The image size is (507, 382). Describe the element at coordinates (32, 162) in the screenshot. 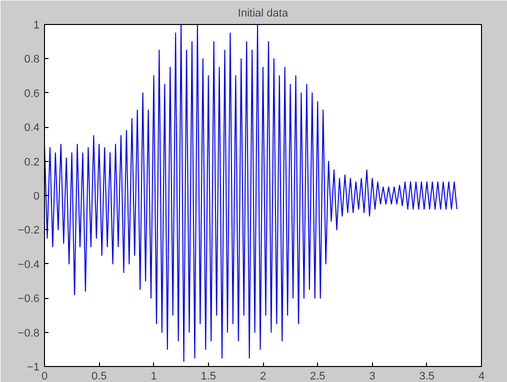

I see `y-tick-label: 0.2` at that location.